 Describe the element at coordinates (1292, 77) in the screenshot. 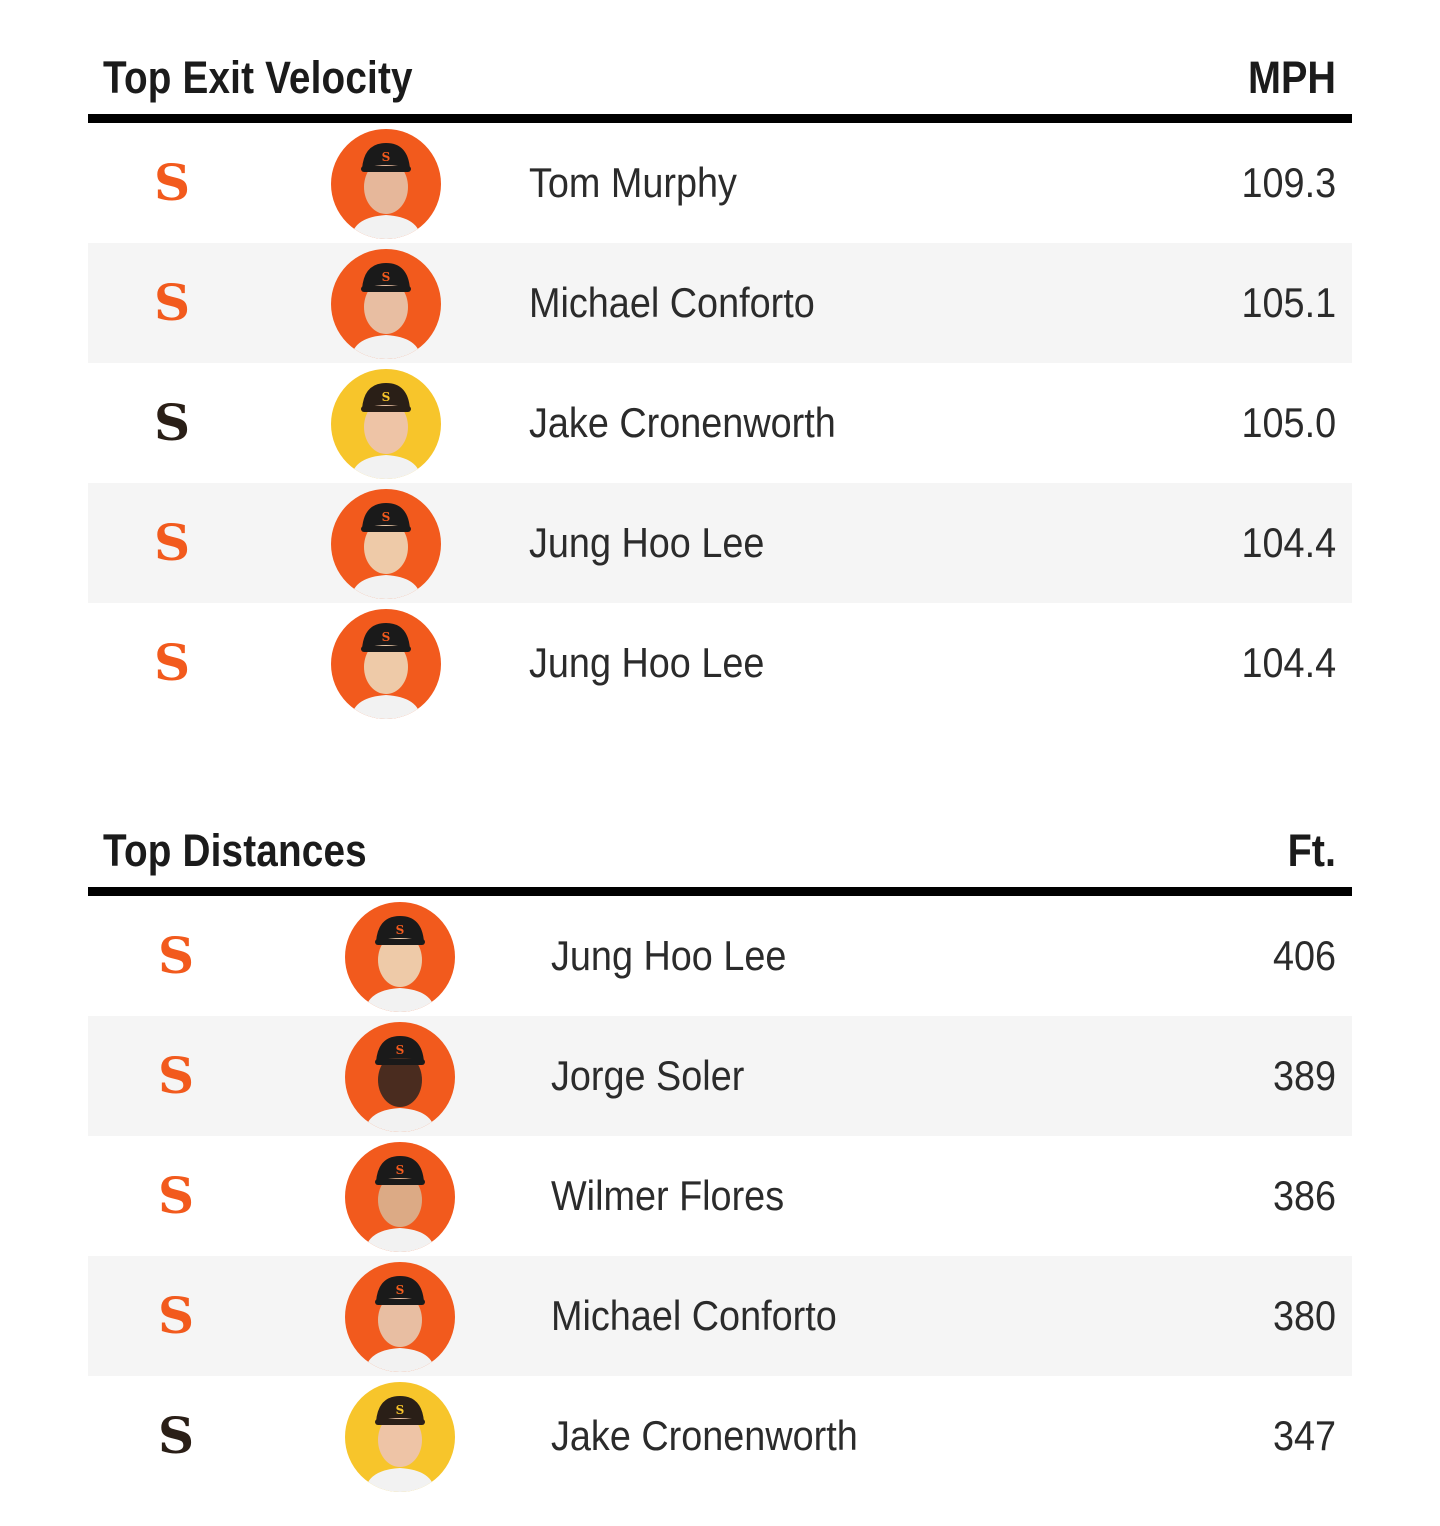

I see `unit-label: MPH` at that location.